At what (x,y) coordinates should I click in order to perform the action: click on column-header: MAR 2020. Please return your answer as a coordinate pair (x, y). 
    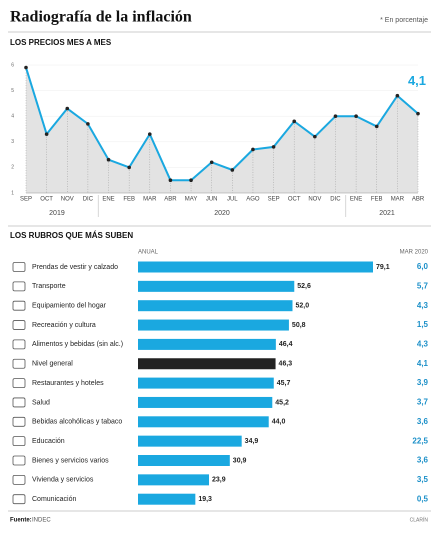
    Looking at the image, I should click on (414, 253).